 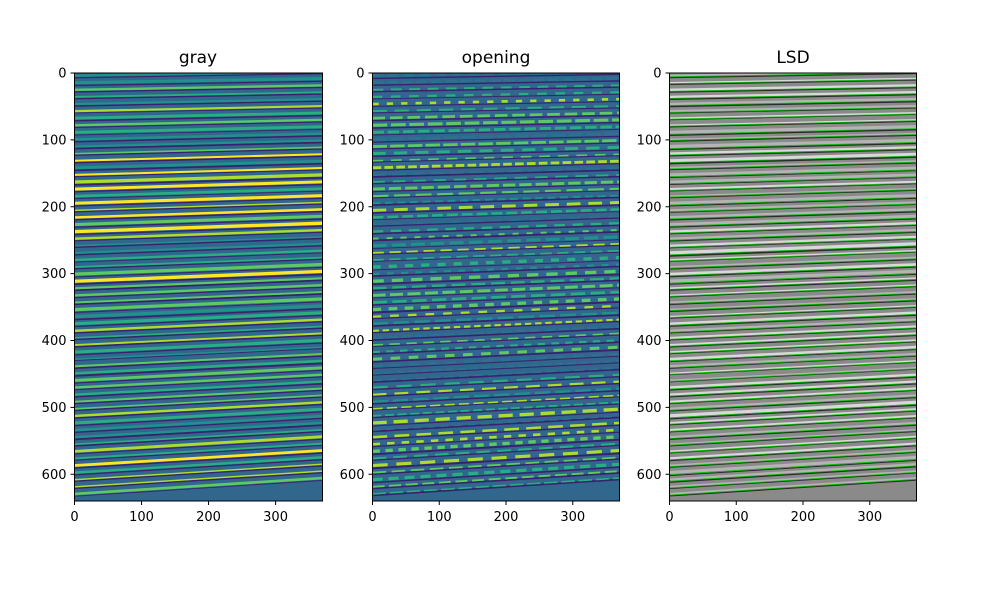 What do you see at coordinates (74, 517) in the screenshot?
I see `x-tick-label: 0` at bounding box center [74, 517].